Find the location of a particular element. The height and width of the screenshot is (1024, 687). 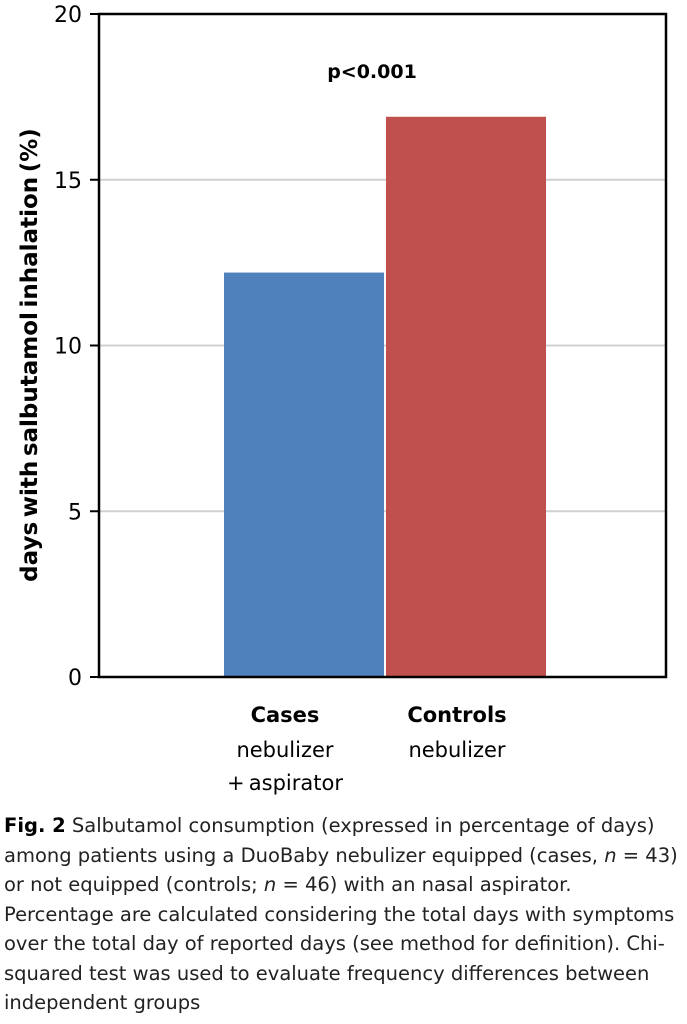

y-axis-ticks: 0 5 10 15 20 is located at coordinates (76, 347).